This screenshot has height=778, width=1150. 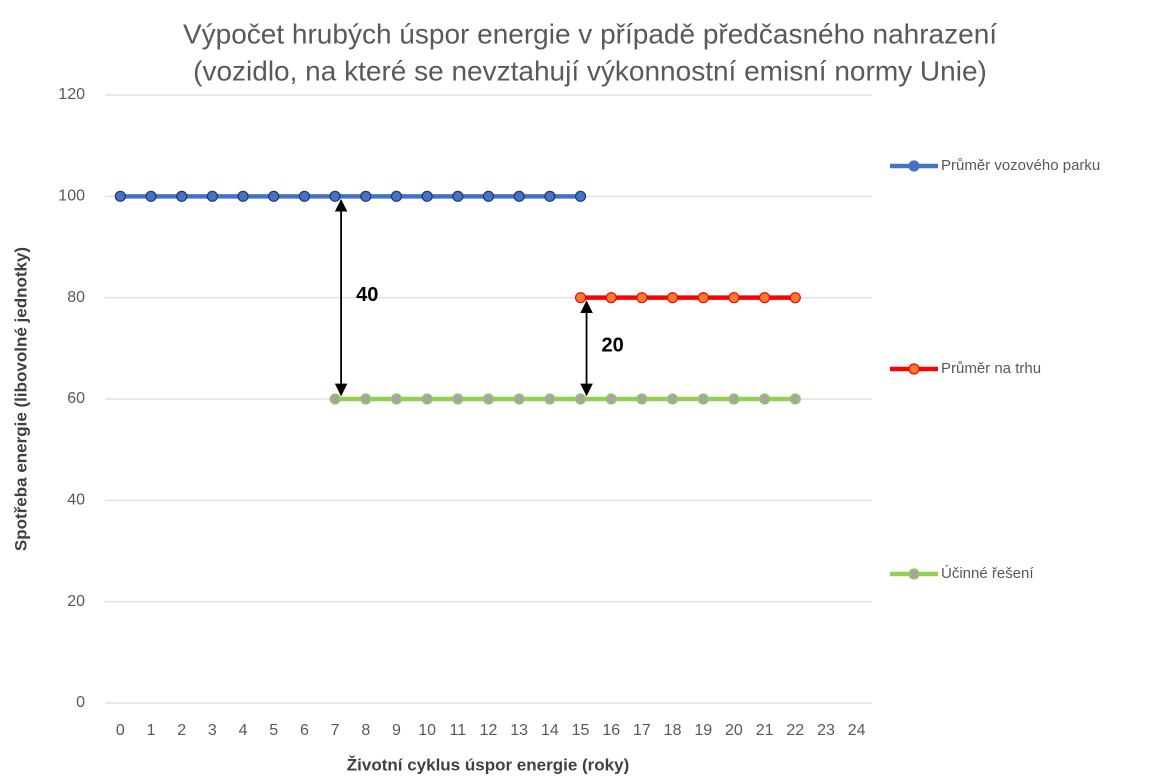 I want to click on x-tick-label: 15, so click(x=581, y=730).